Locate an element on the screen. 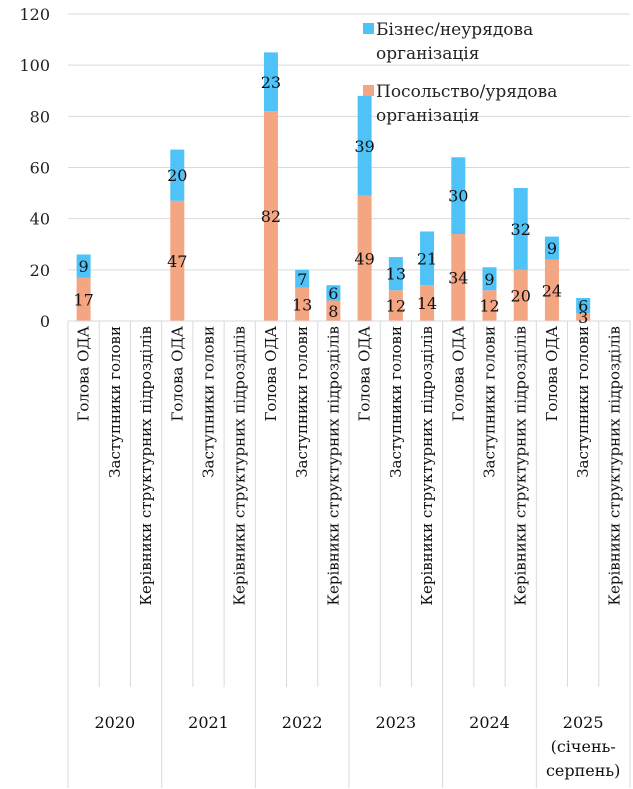 The width and height of the screenshot is (633, 789). y-tick-label: 0 is located at coordinates (45, 321).